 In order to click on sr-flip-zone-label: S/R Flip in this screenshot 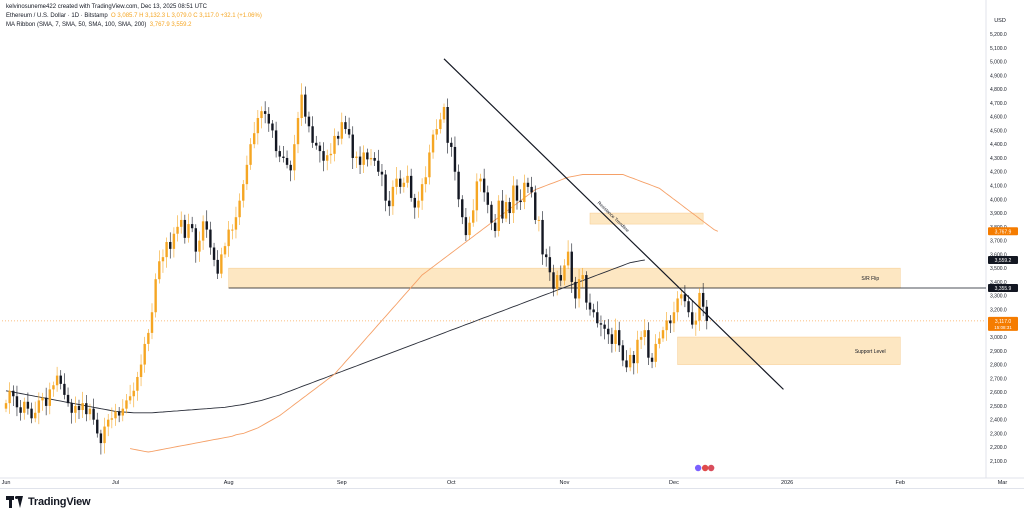, I will do `click(870, 279)`.